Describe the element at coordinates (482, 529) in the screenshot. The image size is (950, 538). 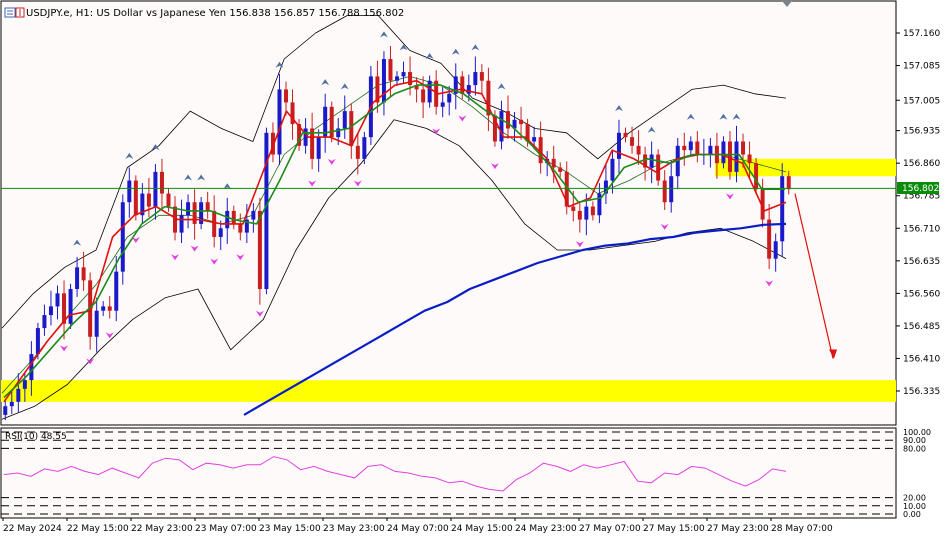
I see `time-tick-label: 24 May 15:00` at that location.